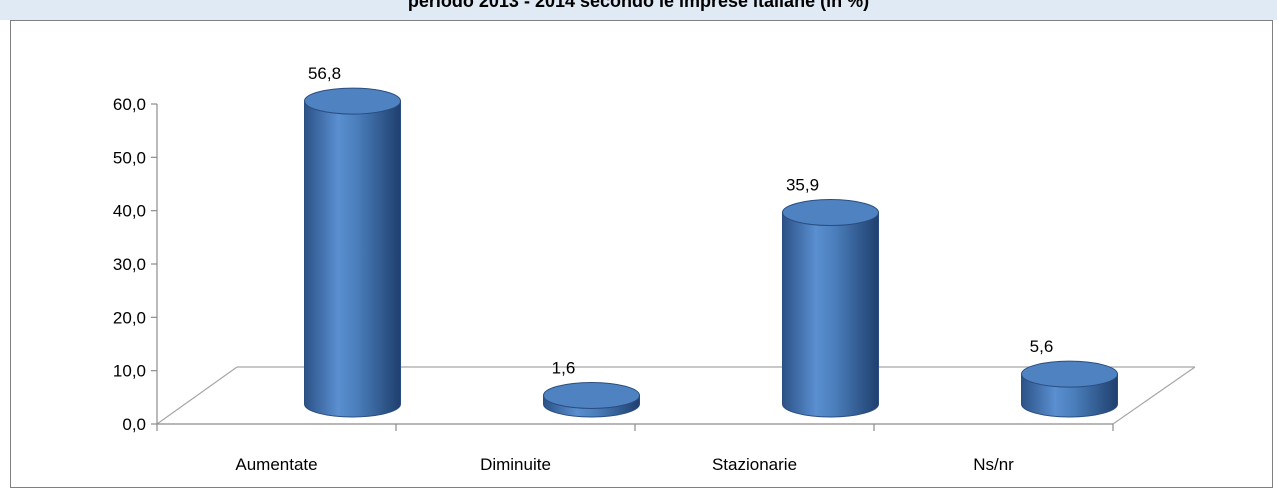 The width and height of the screenshot is (1277, 492). I want to click on y-axis-ticks: 0,0 10,0 20,0 30,0 40,0 50,0 60,0, so click(135, 264).